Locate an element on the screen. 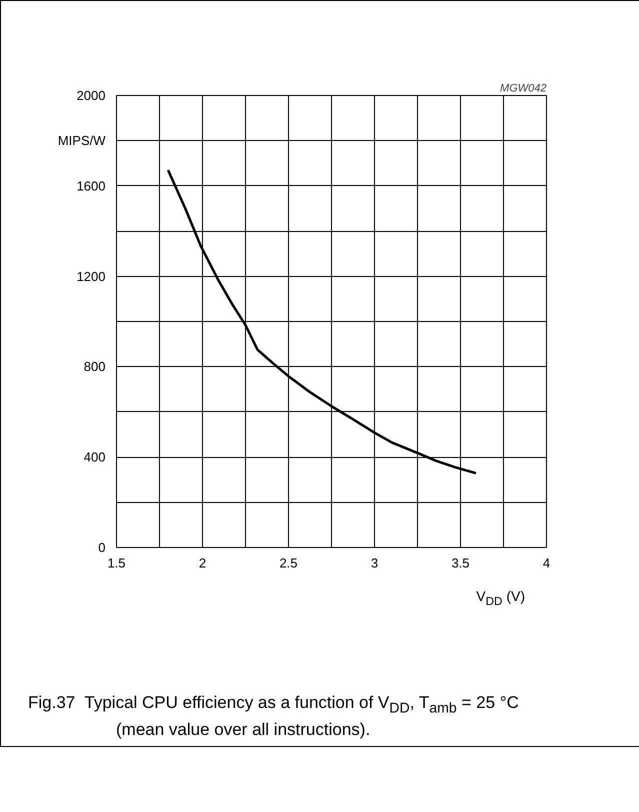  text: Fig.37 Typical CPU efficiency as a function of V$_{DD}$, T$_{amb}$ = 25 °C (mean value over all instructions). is located at coordinates (273, 716).